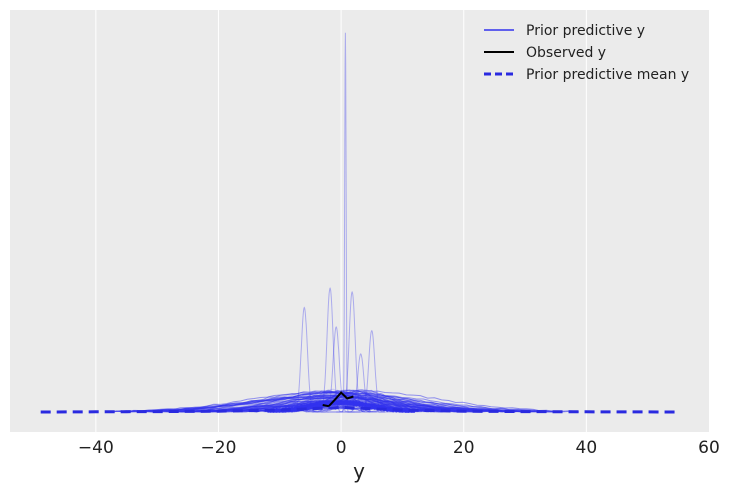 The height and width of the screenshot is (491, 731). What do you see at coordinates (359, 471) in the screenshot?
I see `x-axis-label: y` at bounding box center [359, 471].